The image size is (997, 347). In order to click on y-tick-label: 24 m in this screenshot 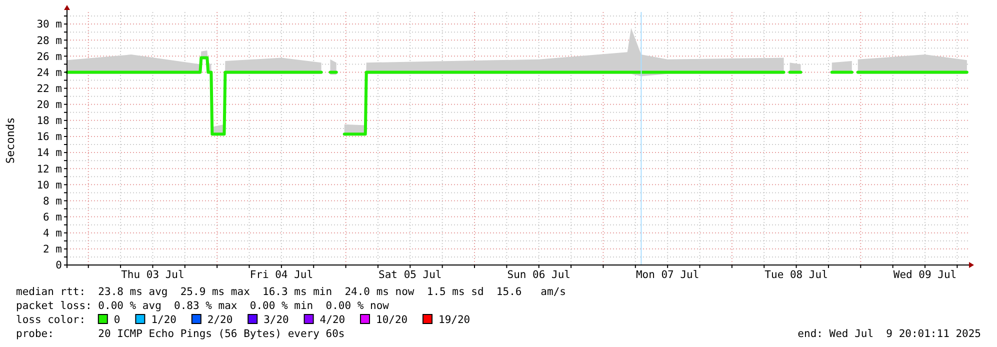, I will do `click(49, 72)`.